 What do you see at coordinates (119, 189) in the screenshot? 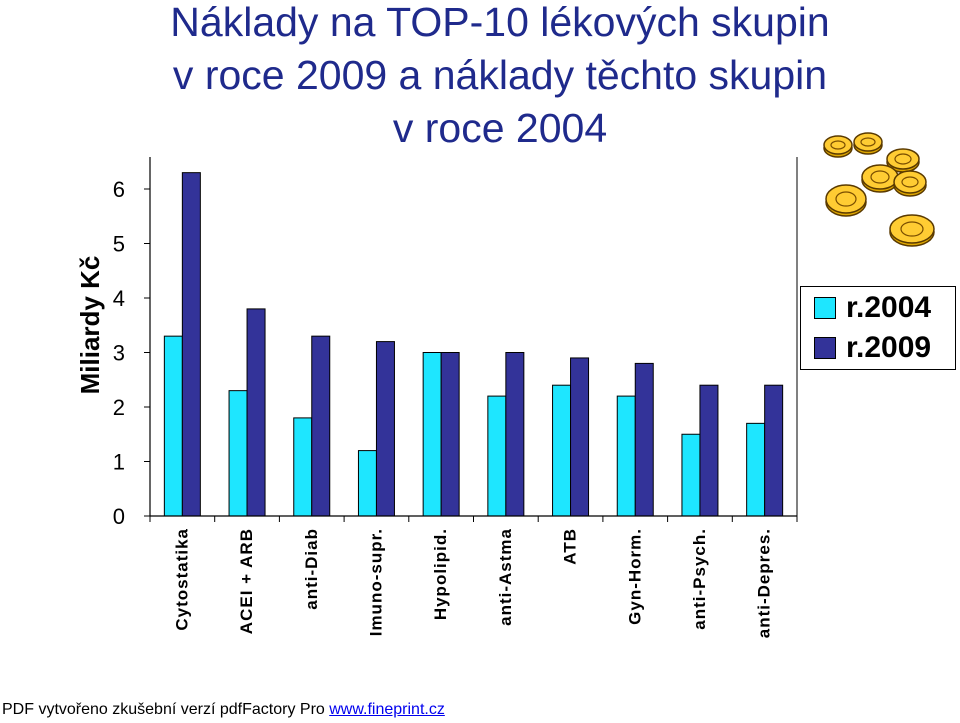
I see `y-tick-label-6: 6` at bounding box center [119, 189].